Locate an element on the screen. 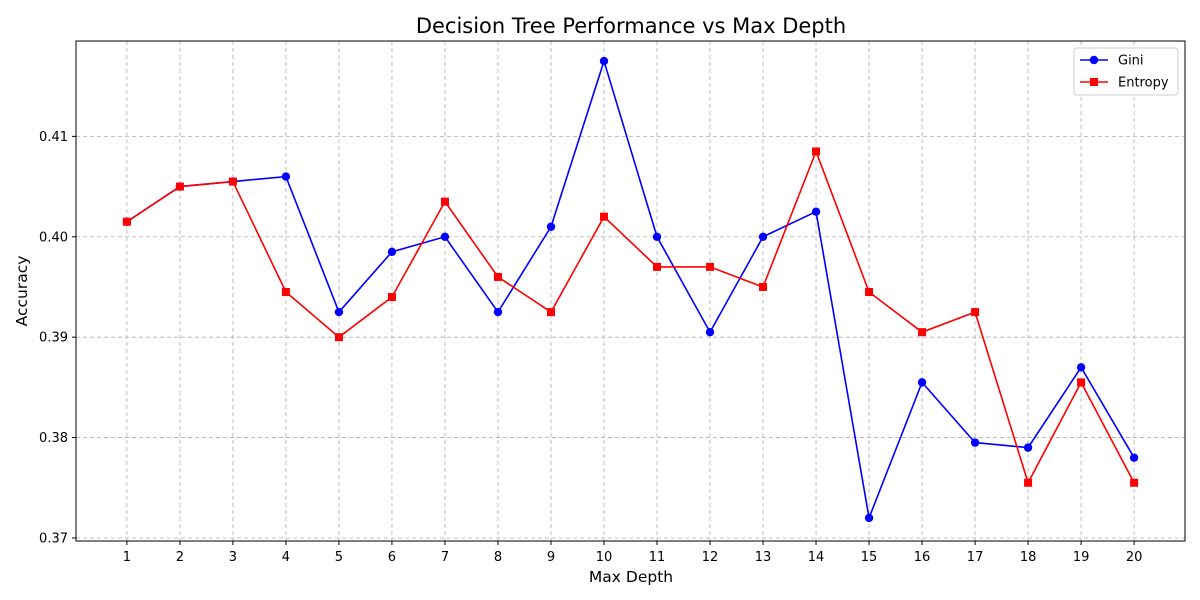  x-tick-label: 12 is located at coordinates (710, 557).